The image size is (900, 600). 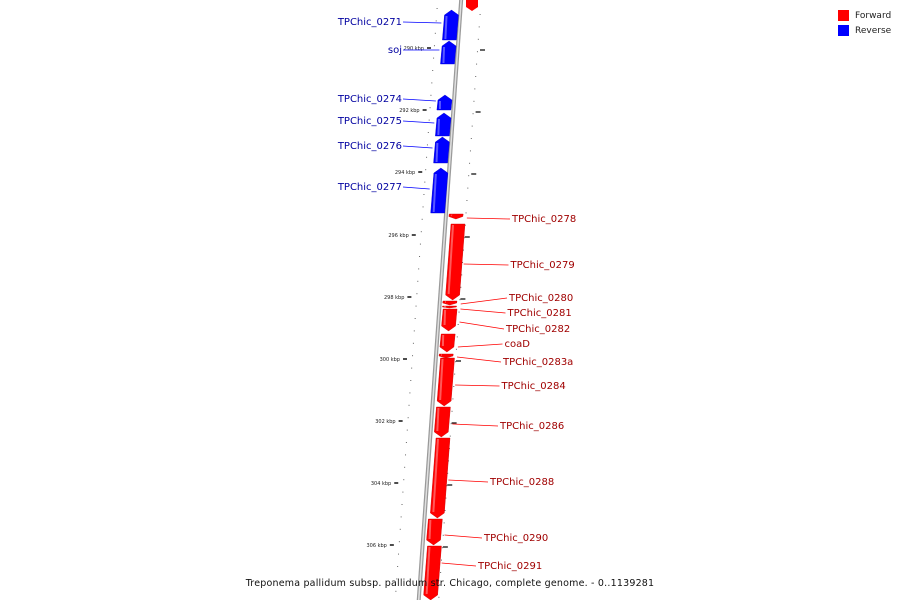 I want to click on legend-forward-label: Forward, so click(x=873, y=15).